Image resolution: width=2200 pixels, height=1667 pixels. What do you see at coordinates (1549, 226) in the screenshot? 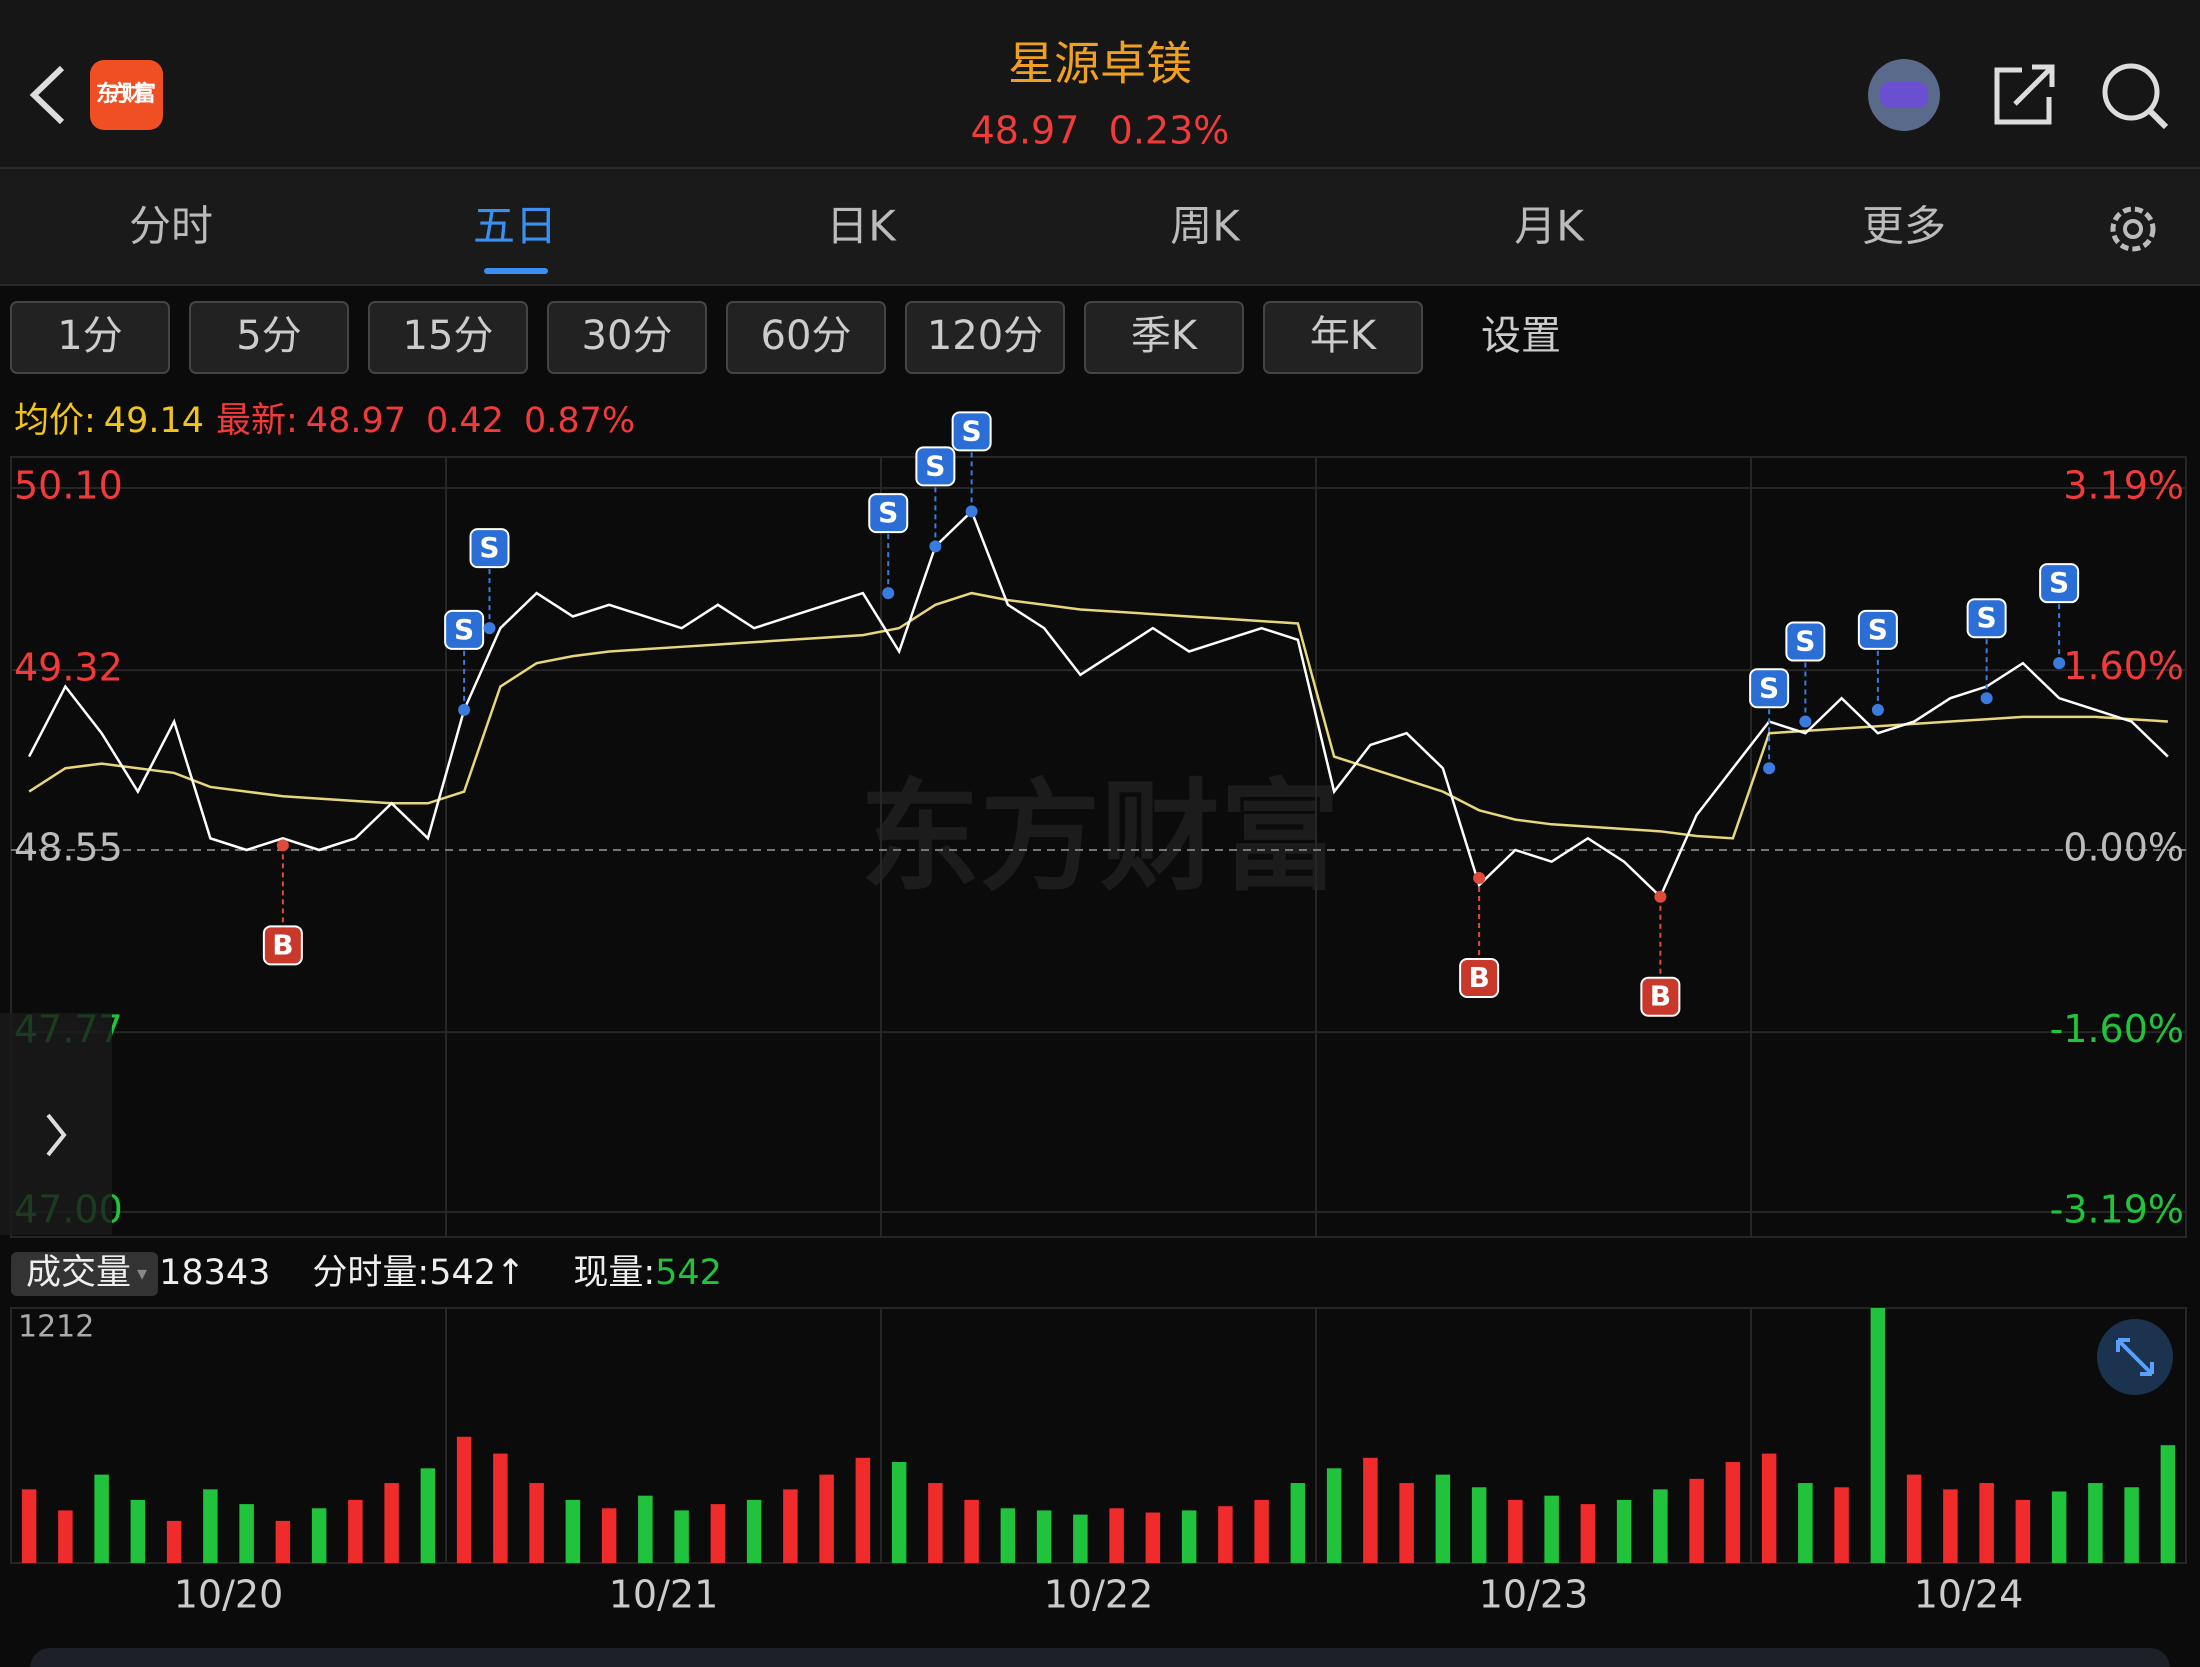
I see `tab: 月K` at bounding box center [1549, 226].